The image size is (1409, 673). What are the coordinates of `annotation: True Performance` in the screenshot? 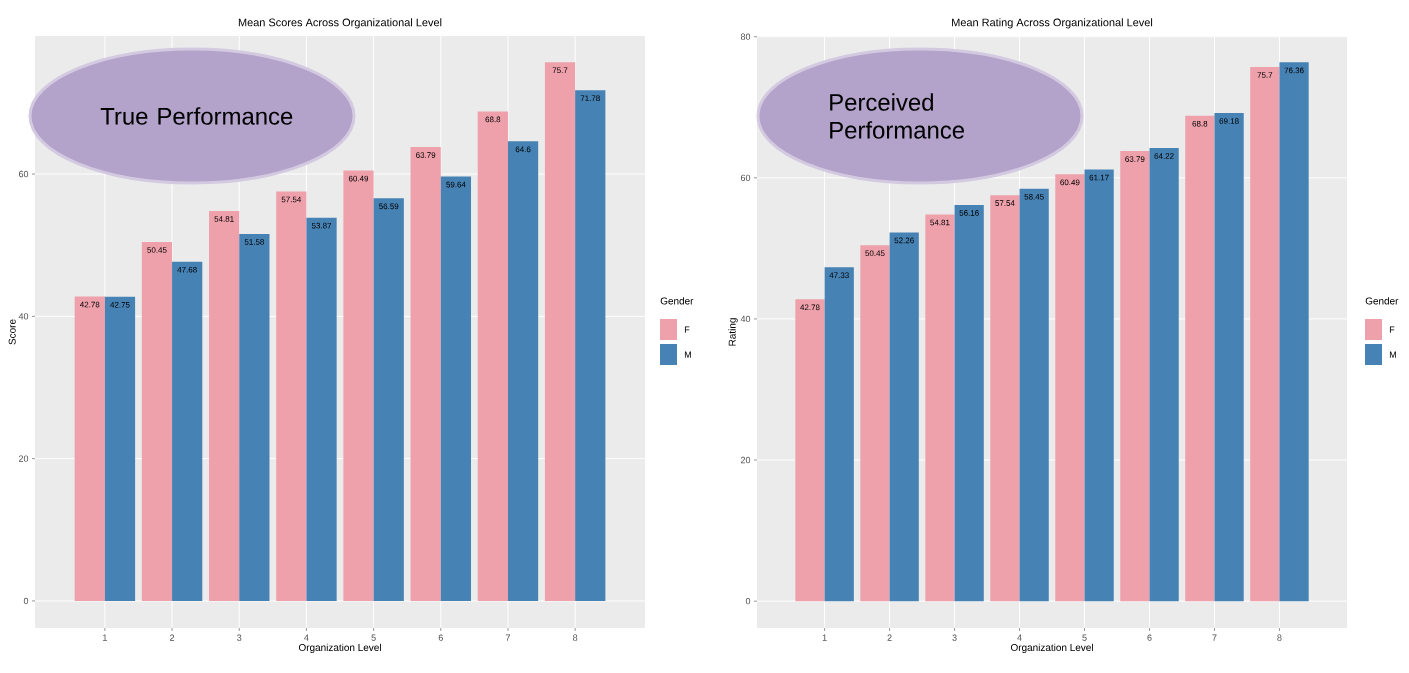 It's located at (196, 116).